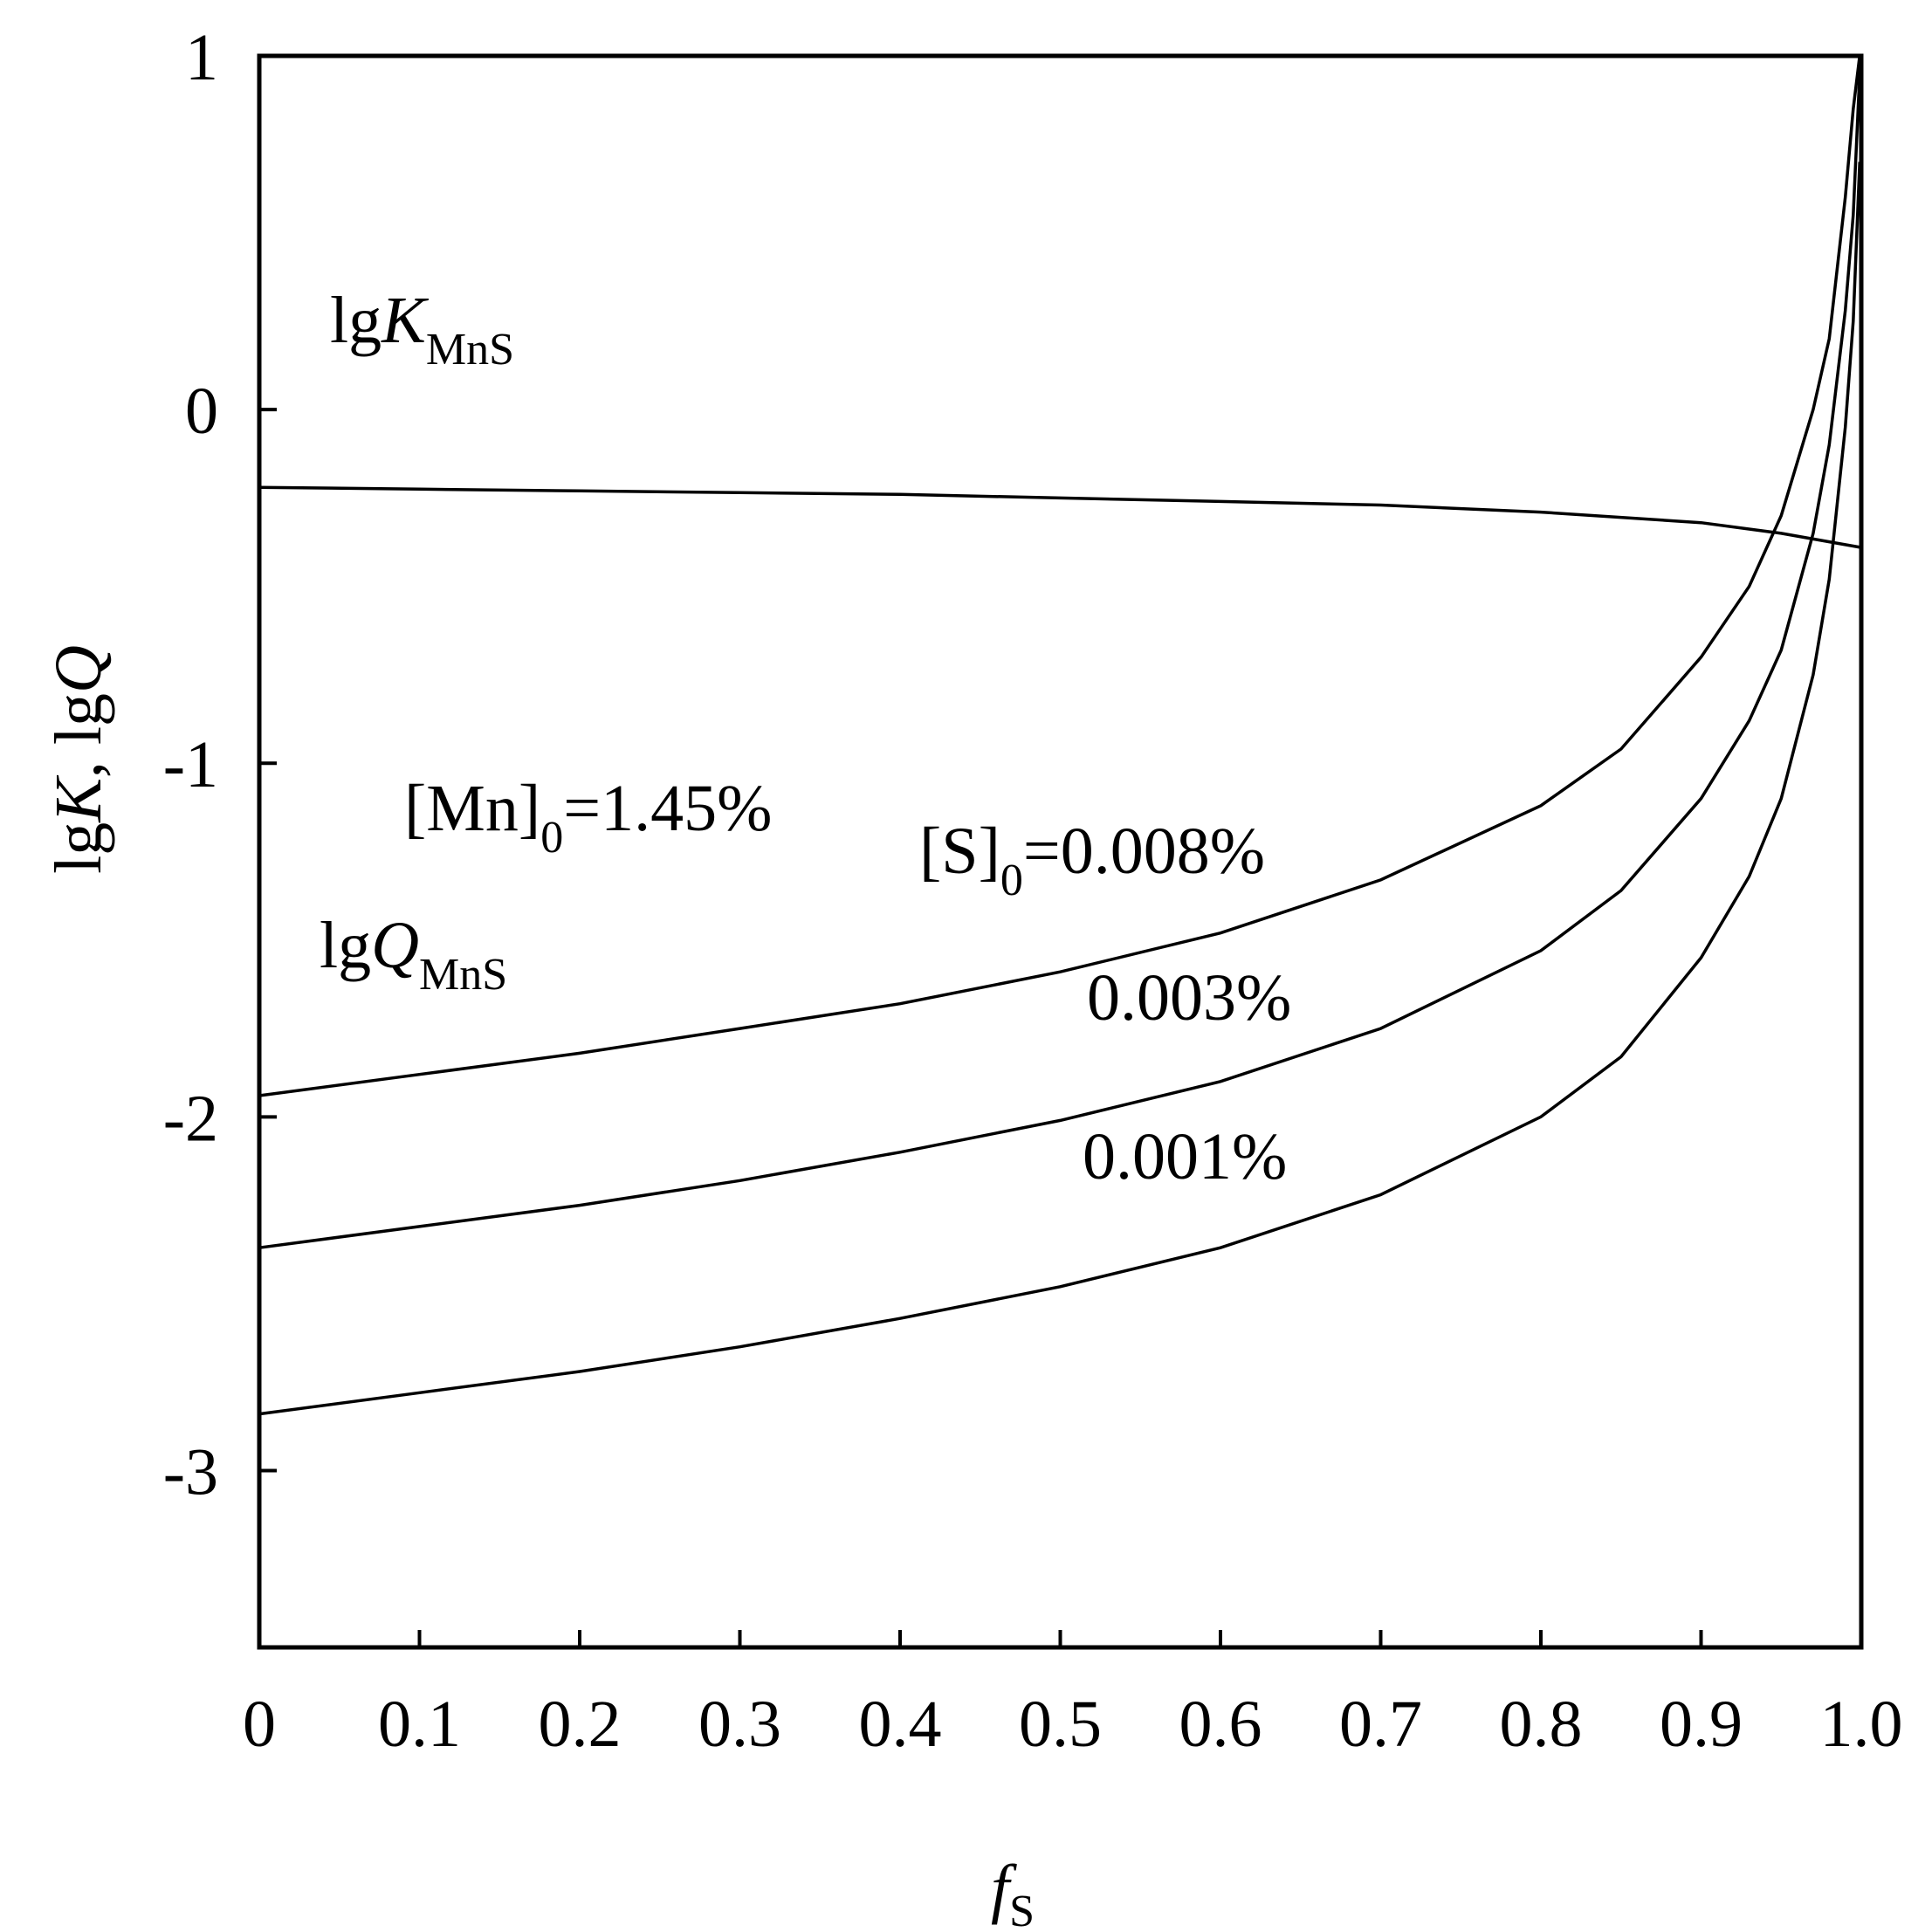 The image size is (1925, 1932). I want to click on annotation-s003: 0.003%, so click(1189, 998).